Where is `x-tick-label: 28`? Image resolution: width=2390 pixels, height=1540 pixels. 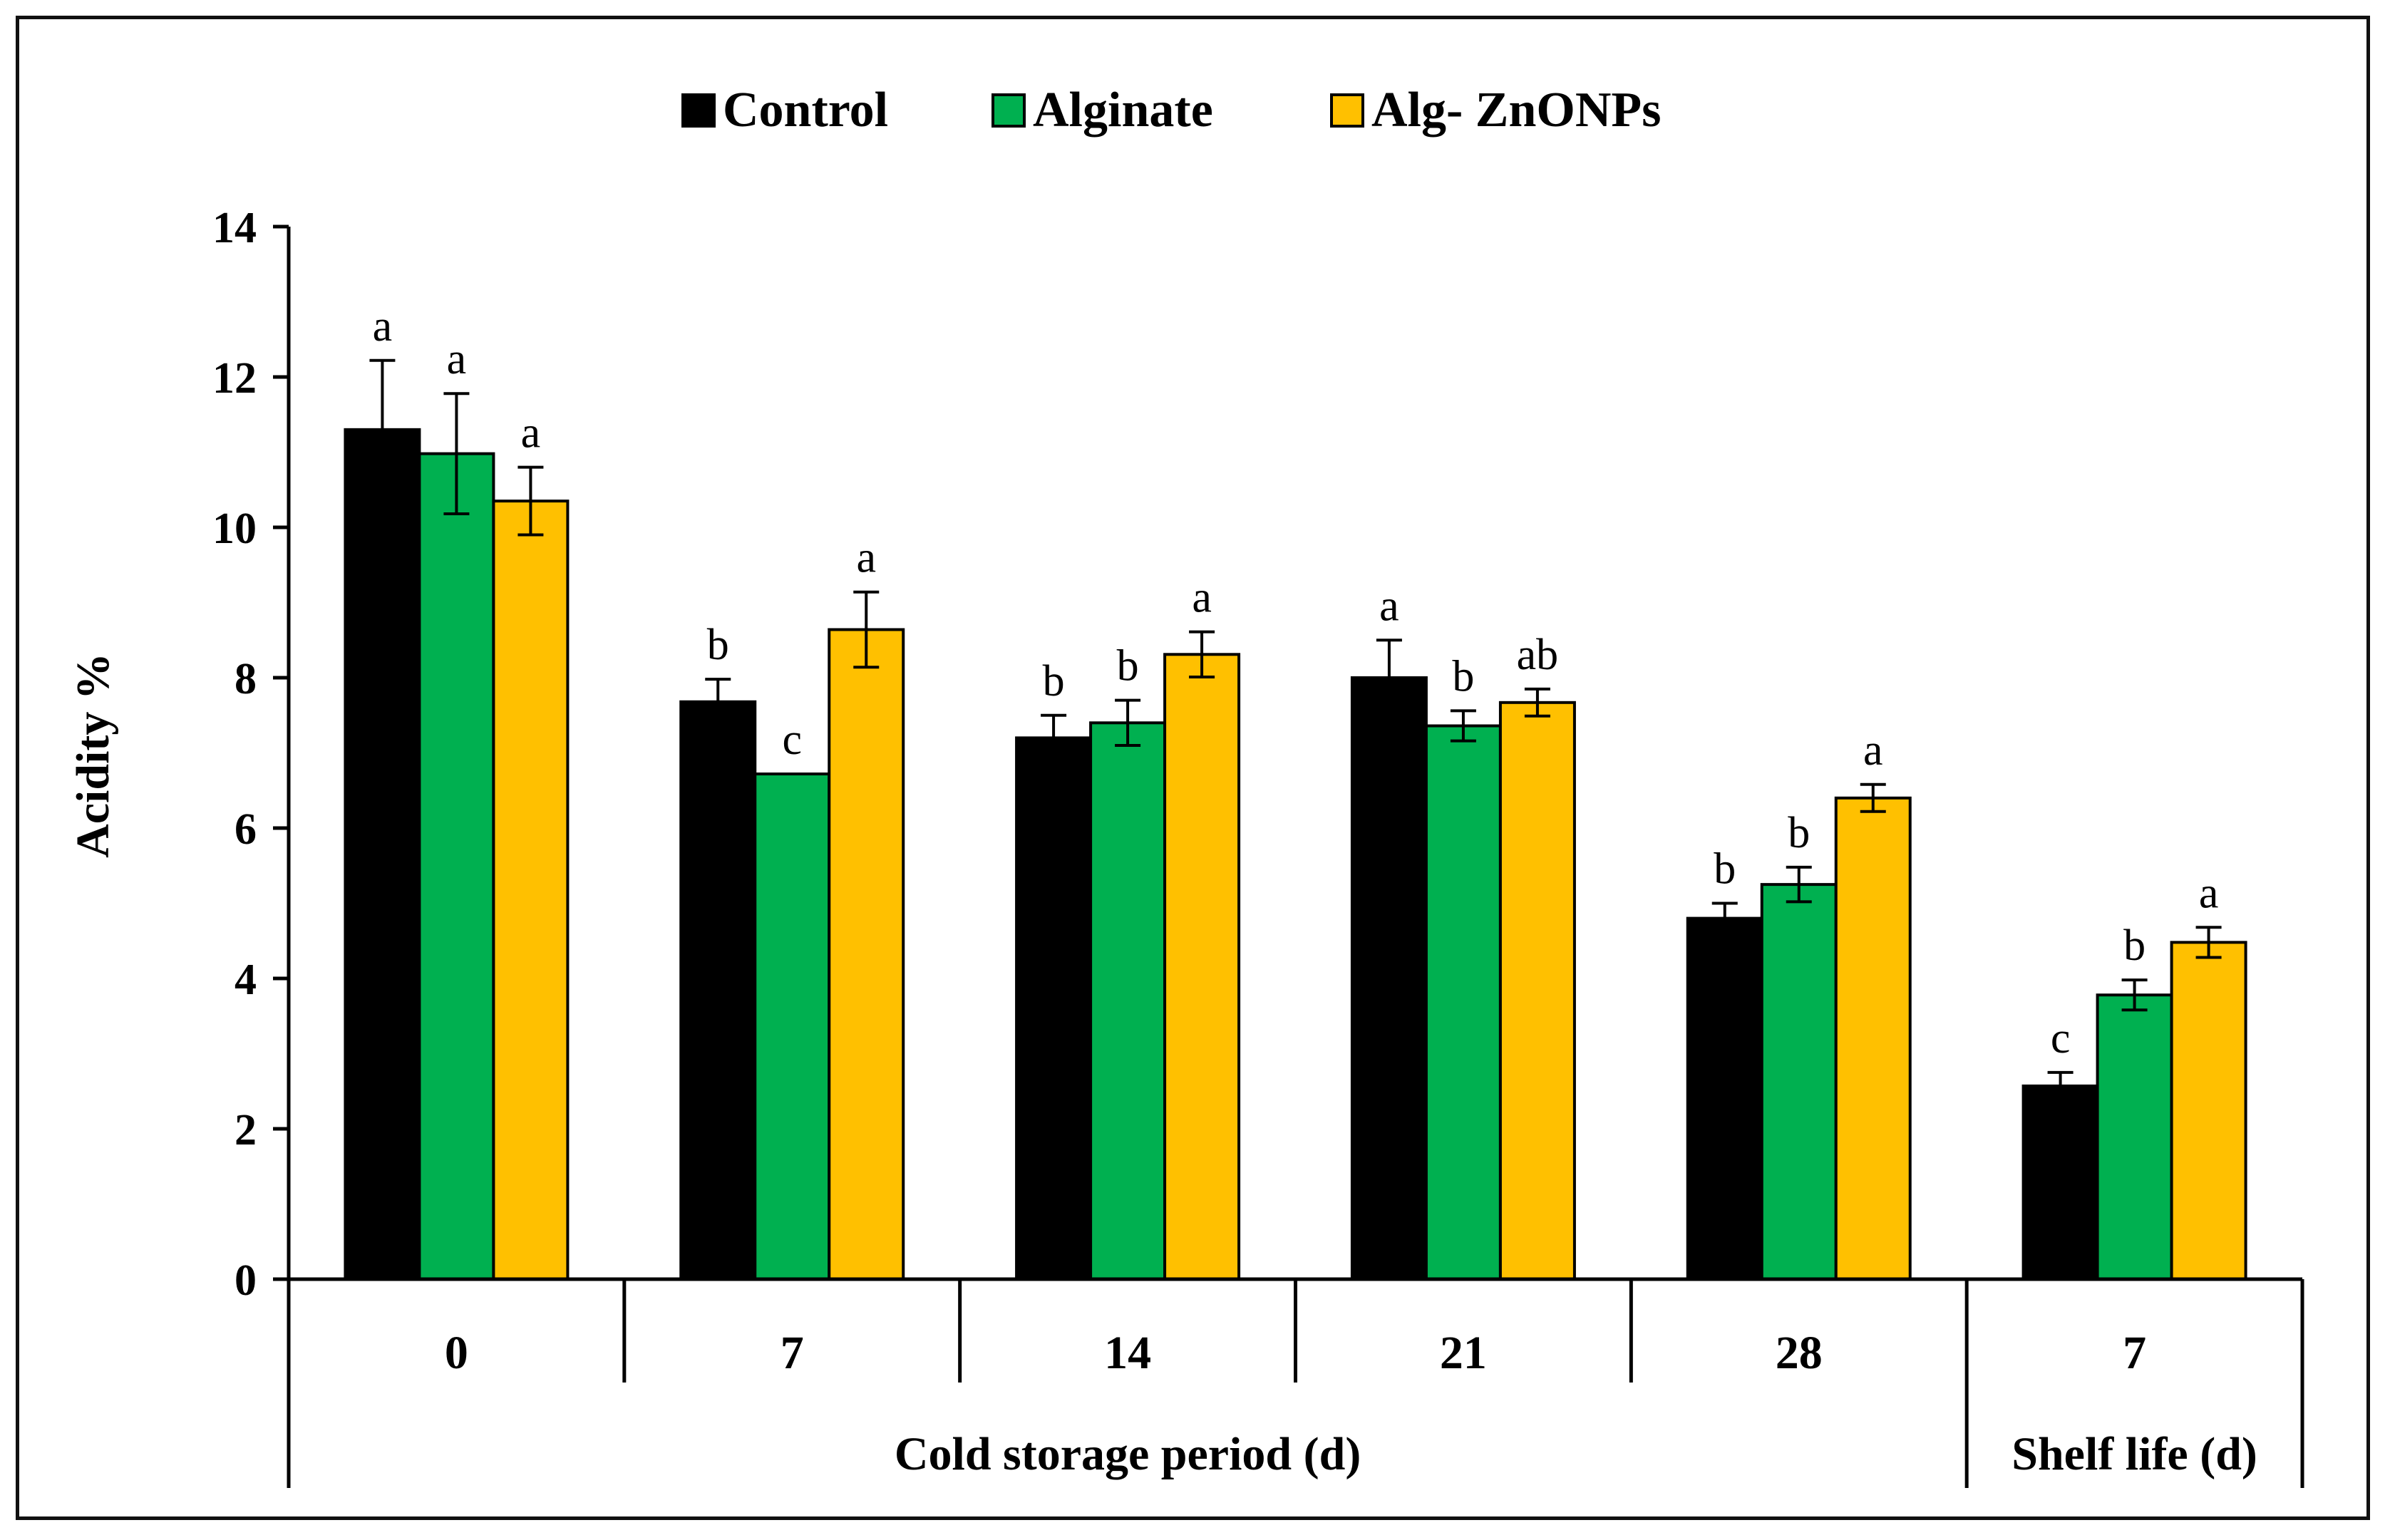 x-tick-label: 28 is located at coordinates (1800, 1353).